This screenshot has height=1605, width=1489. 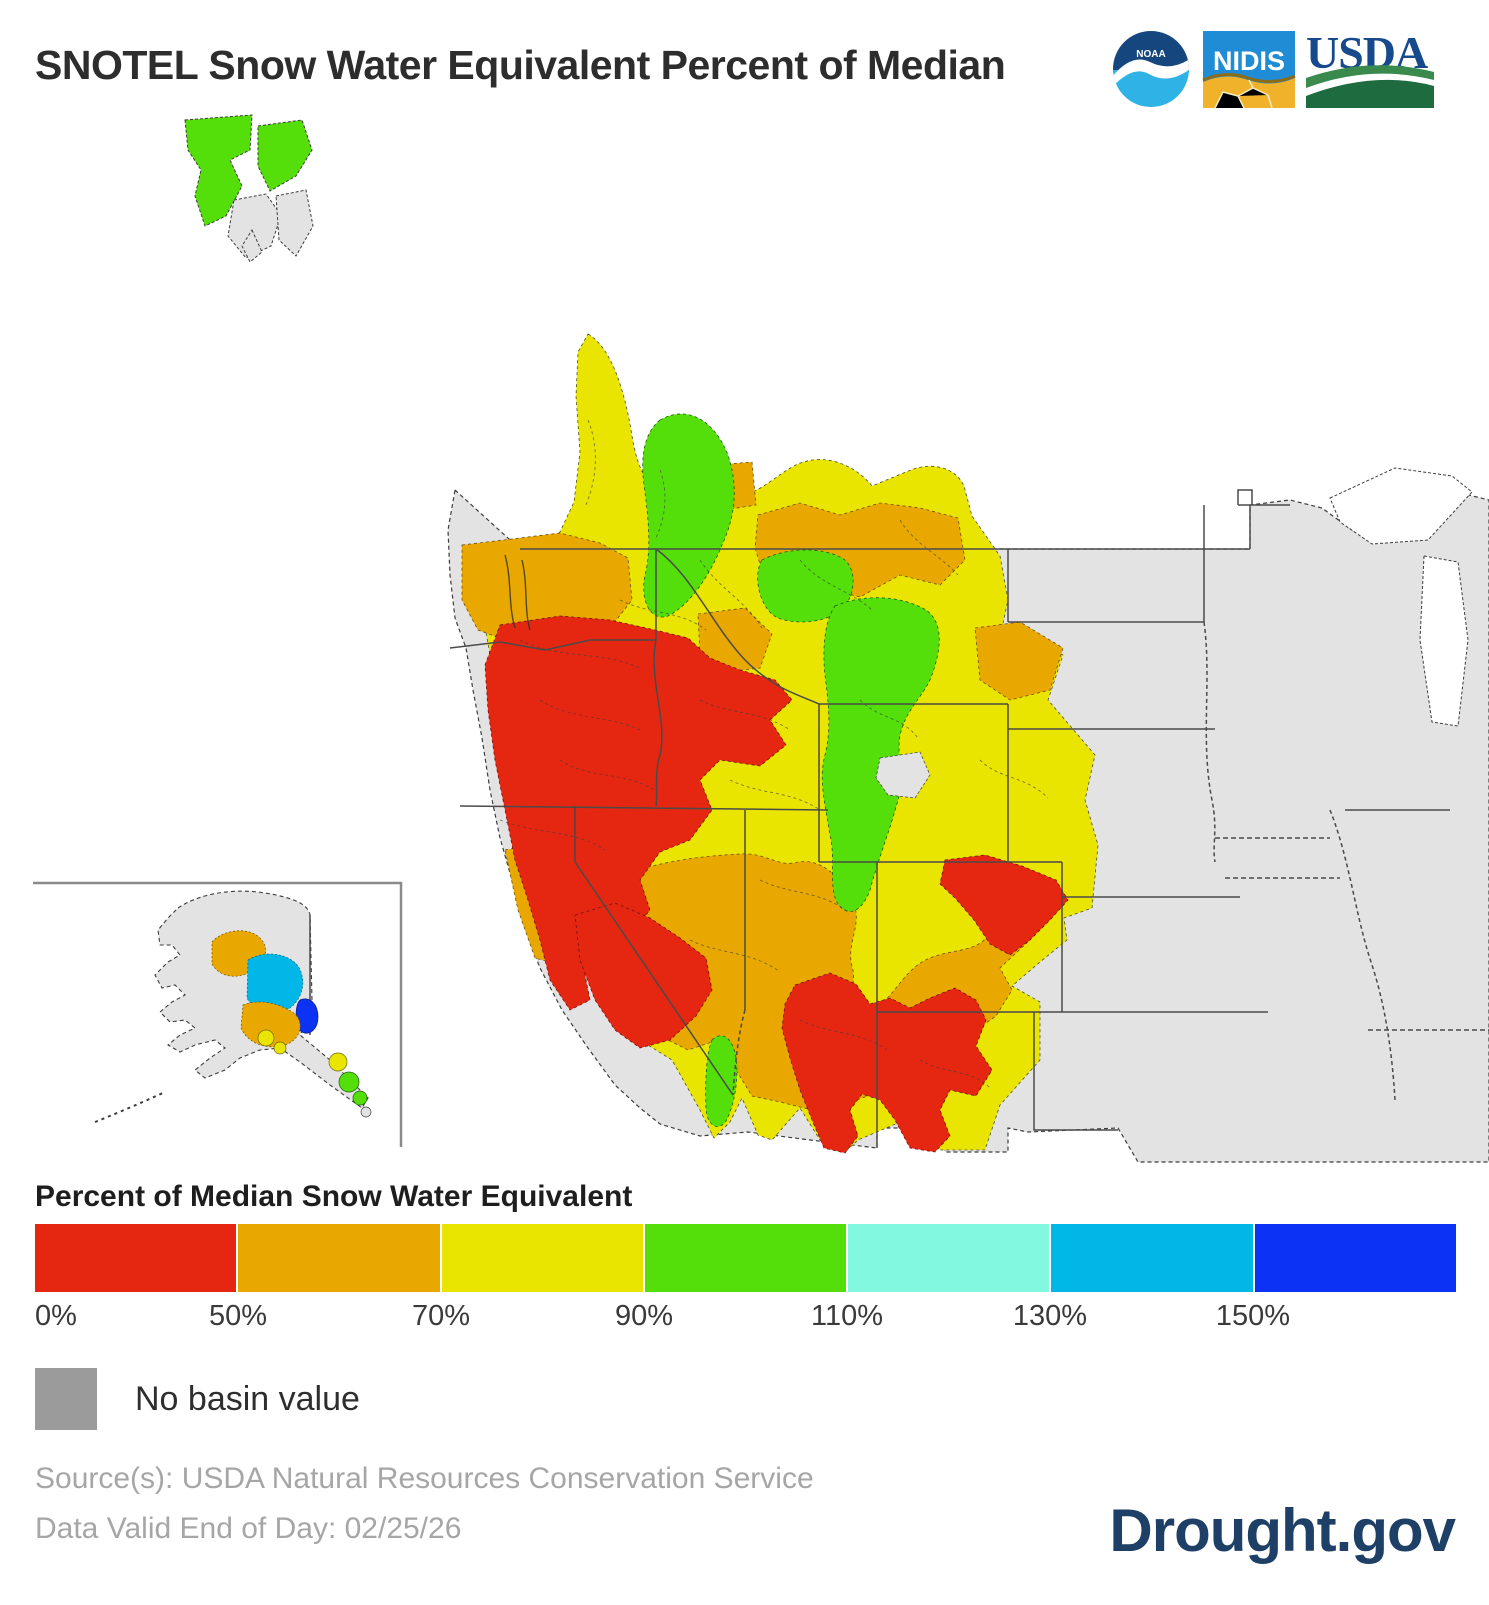 What do you see at coordinates (366, 1112) in the screenshot?
I see `ak-panhandle-gray` at bounding box center [366, 1112].